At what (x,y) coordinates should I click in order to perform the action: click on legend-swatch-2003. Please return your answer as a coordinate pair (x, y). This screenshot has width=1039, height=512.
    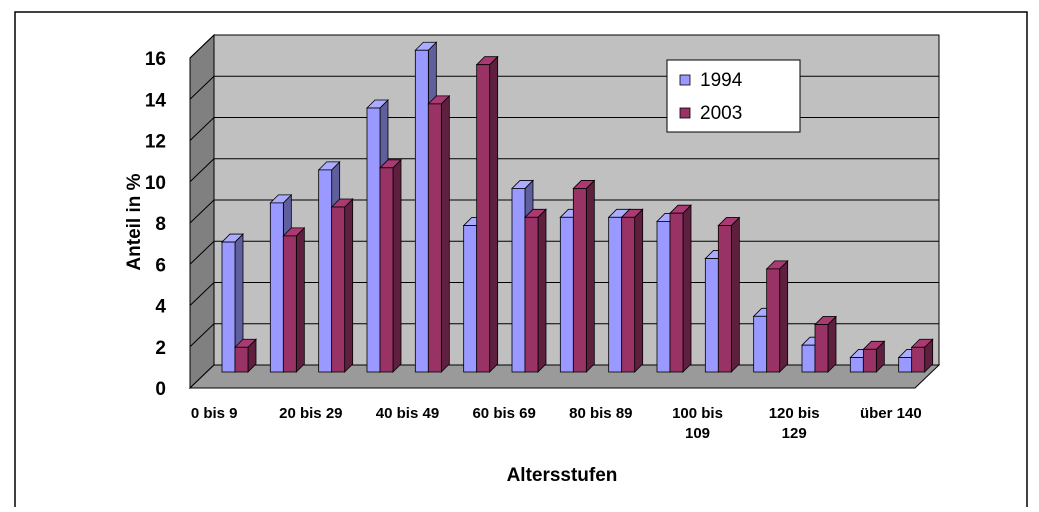
    Looking at the image, I should click on (685, 113).